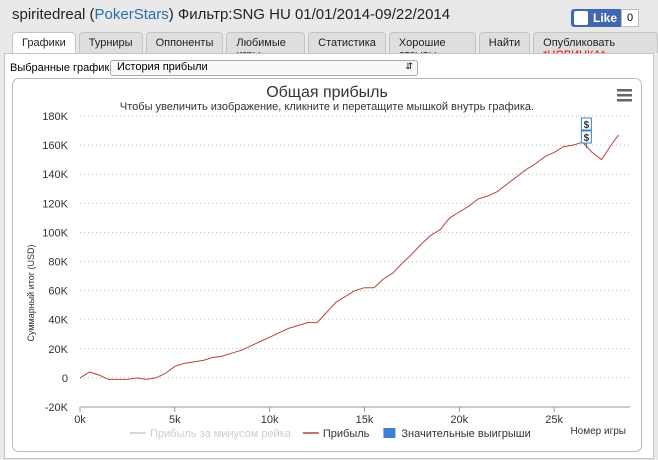  Describe the element at coordinates (55, 146) in the screenshot. I see `y-tick-label: 160K` at that location.